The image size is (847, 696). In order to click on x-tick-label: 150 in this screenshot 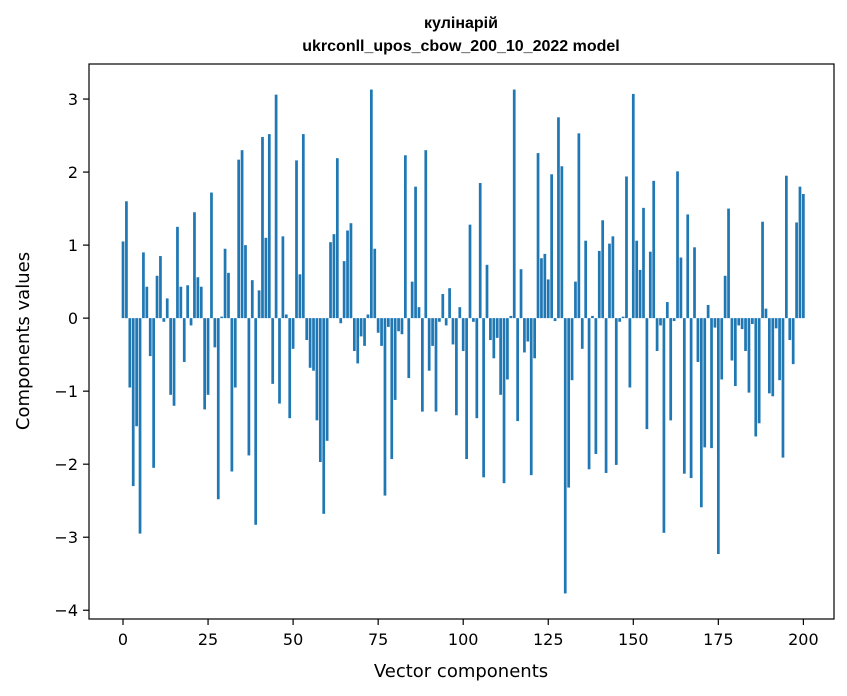, I will do `click(633, 639)`.